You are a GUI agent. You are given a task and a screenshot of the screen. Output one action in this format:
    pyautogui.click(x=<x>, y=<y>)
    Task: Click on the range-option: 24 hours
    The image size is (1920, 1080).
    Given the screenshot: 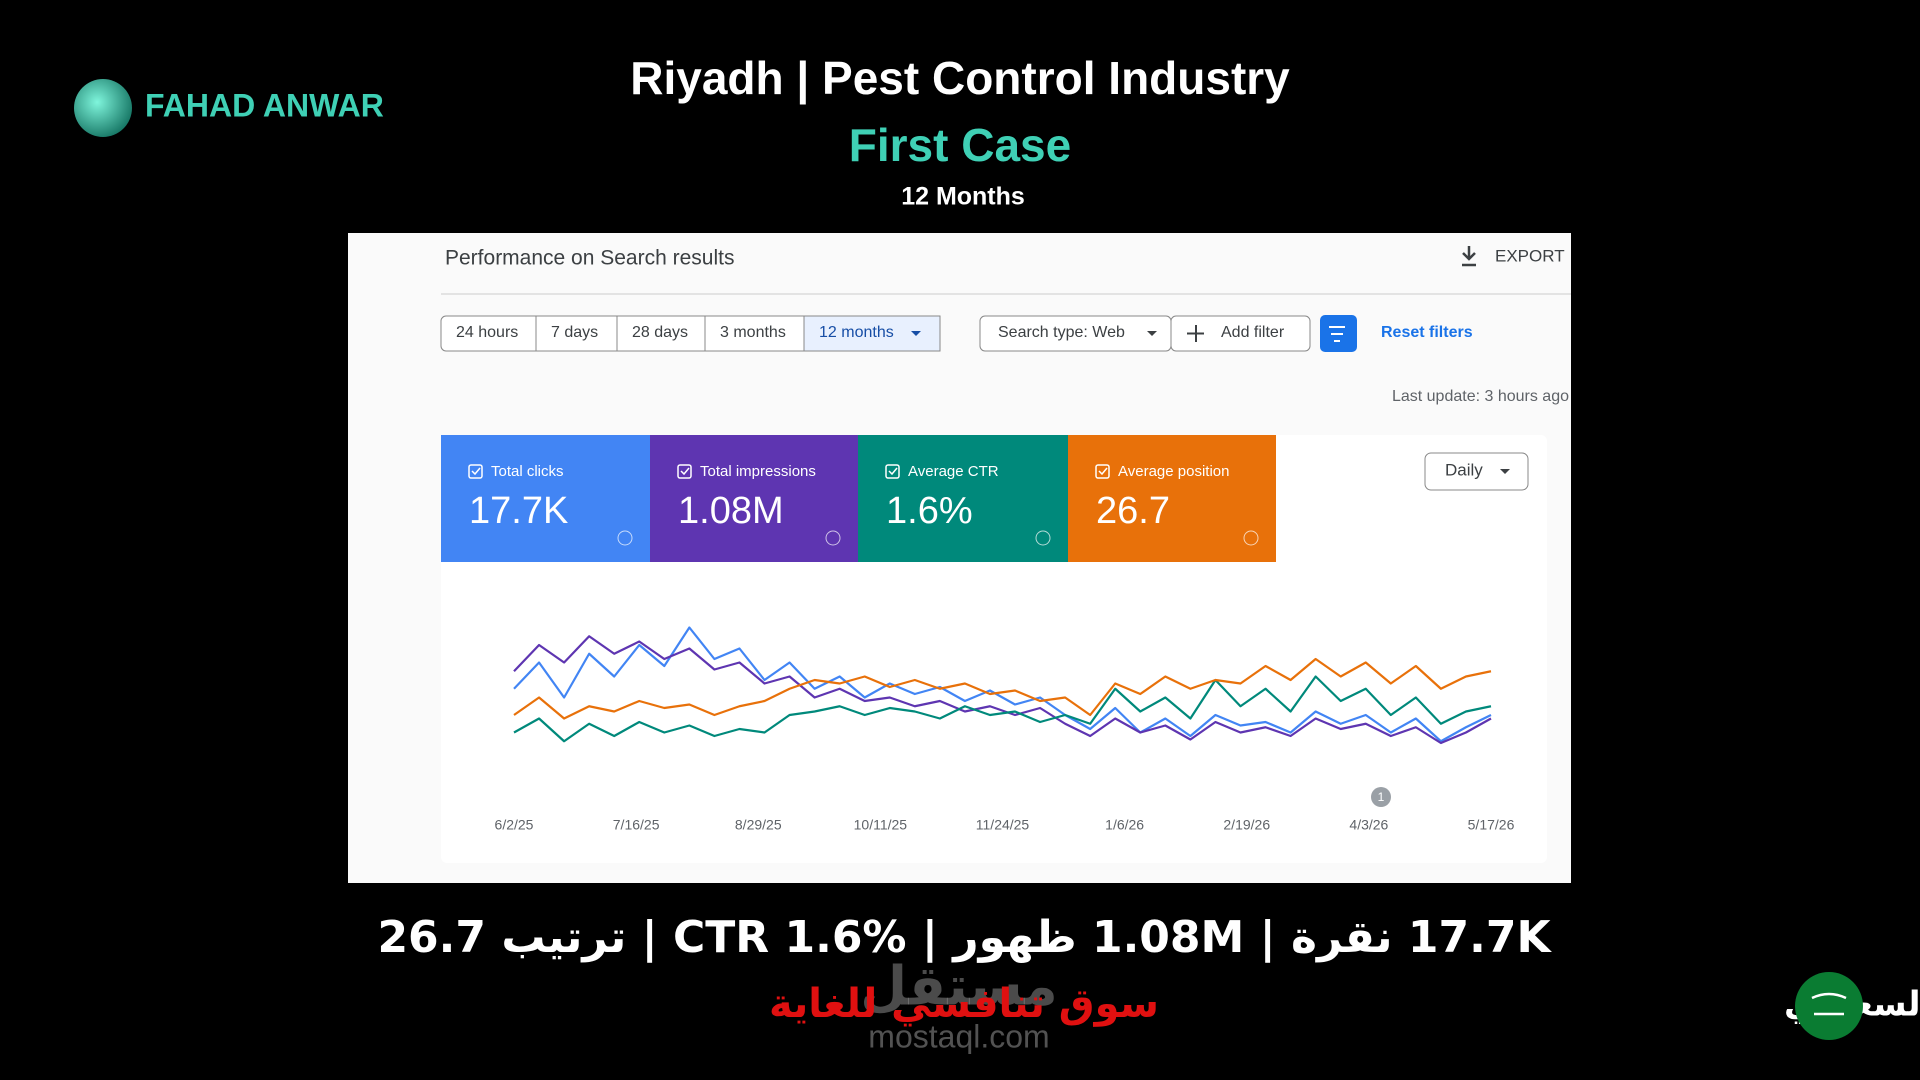 What is the action you would take?
    pyautogui.click(x=487, y=332)
    